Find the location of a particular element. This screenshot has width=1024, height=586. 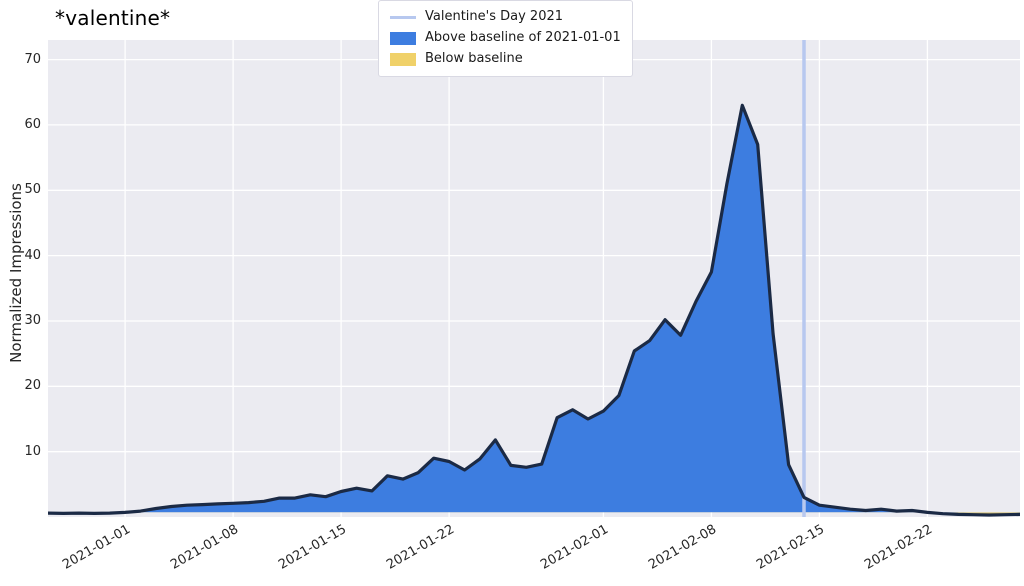

x-tick-label: 2021-01-01 is located at coordinates (96, 547).